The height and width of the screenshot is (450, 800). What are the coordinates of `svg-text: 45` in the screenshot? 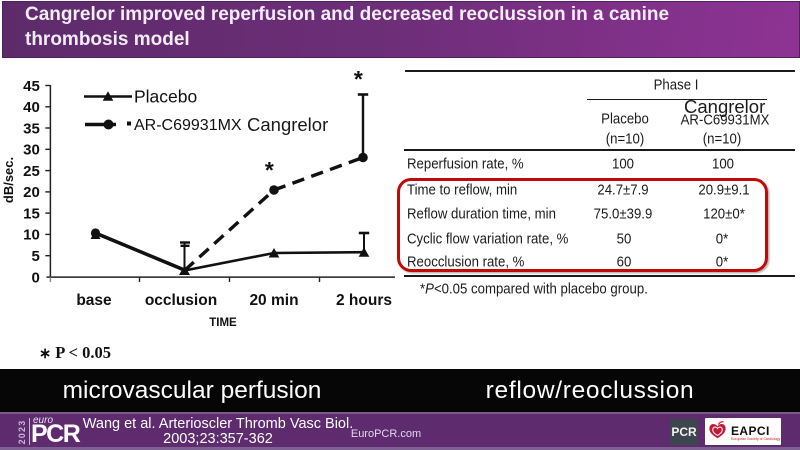 It's located at (31, 86).